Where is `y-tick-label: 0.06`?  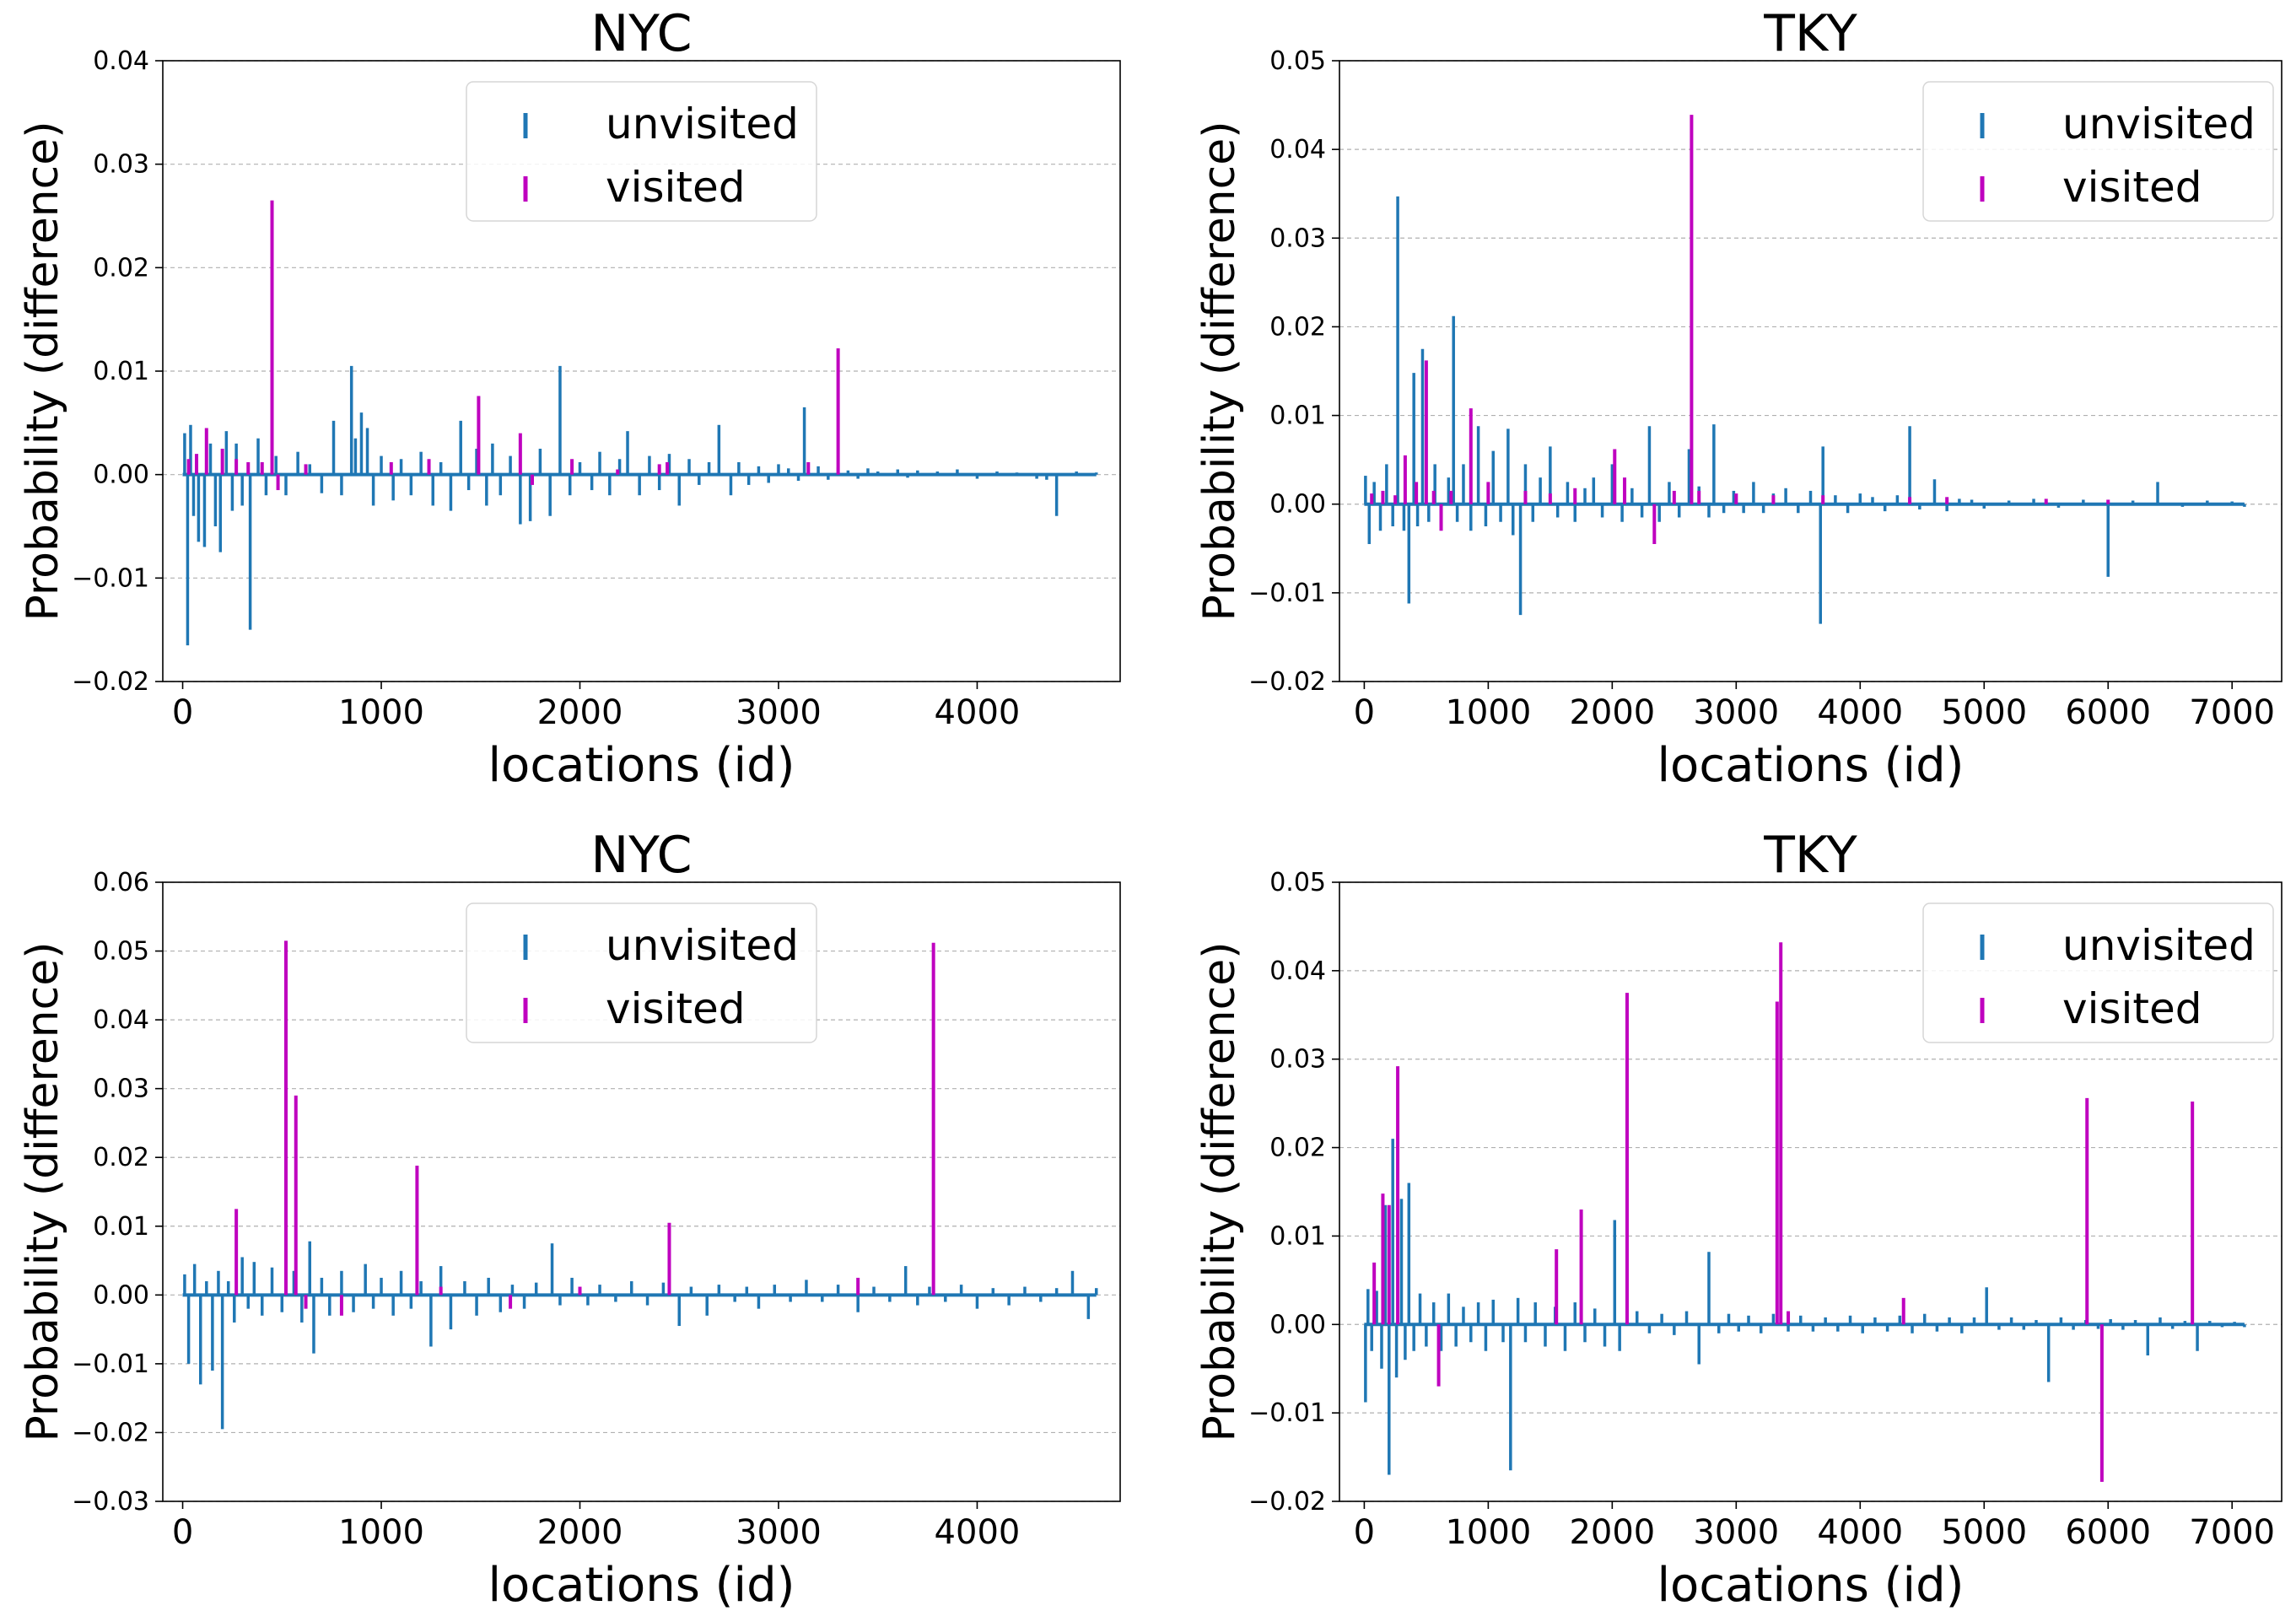
y-tick-label: 0.06 is located at coordinates (121, 882).